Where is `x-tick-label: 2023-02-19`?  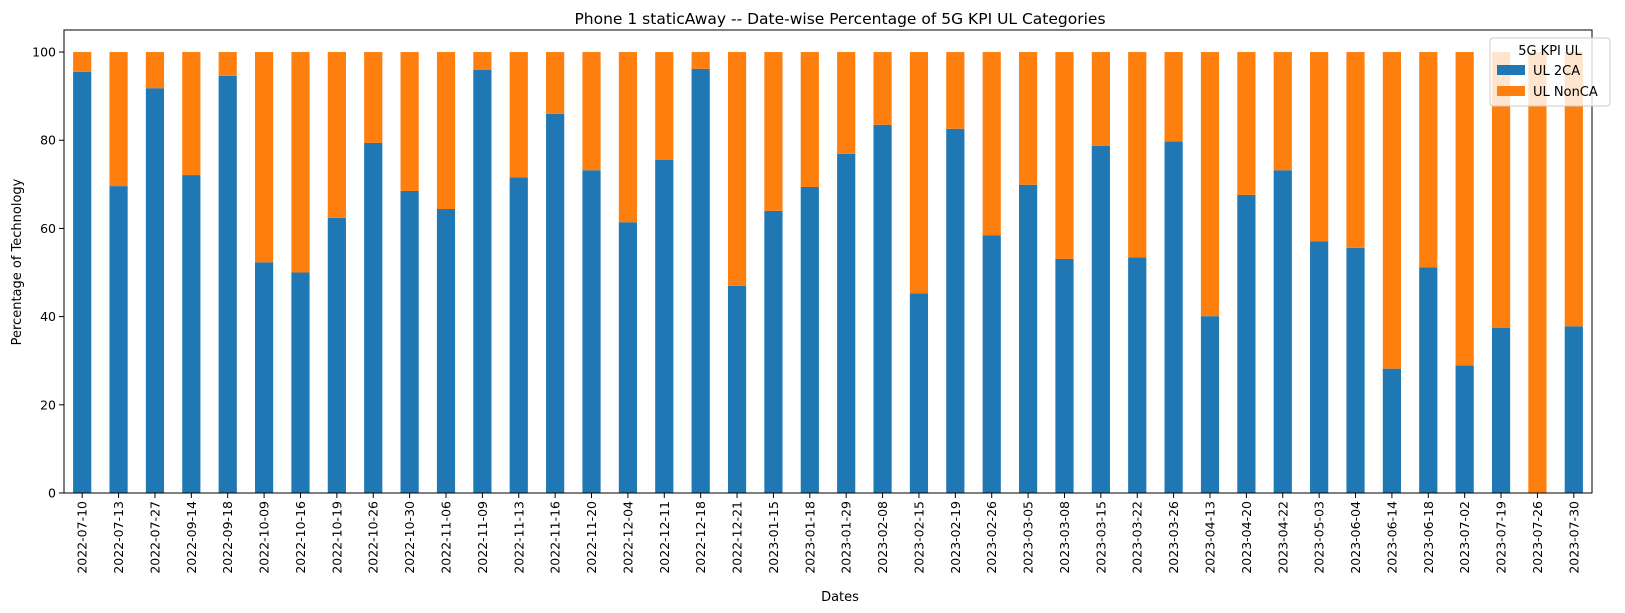 x-tick-label: 2023-02-19 is located at coordinates (955, 537).